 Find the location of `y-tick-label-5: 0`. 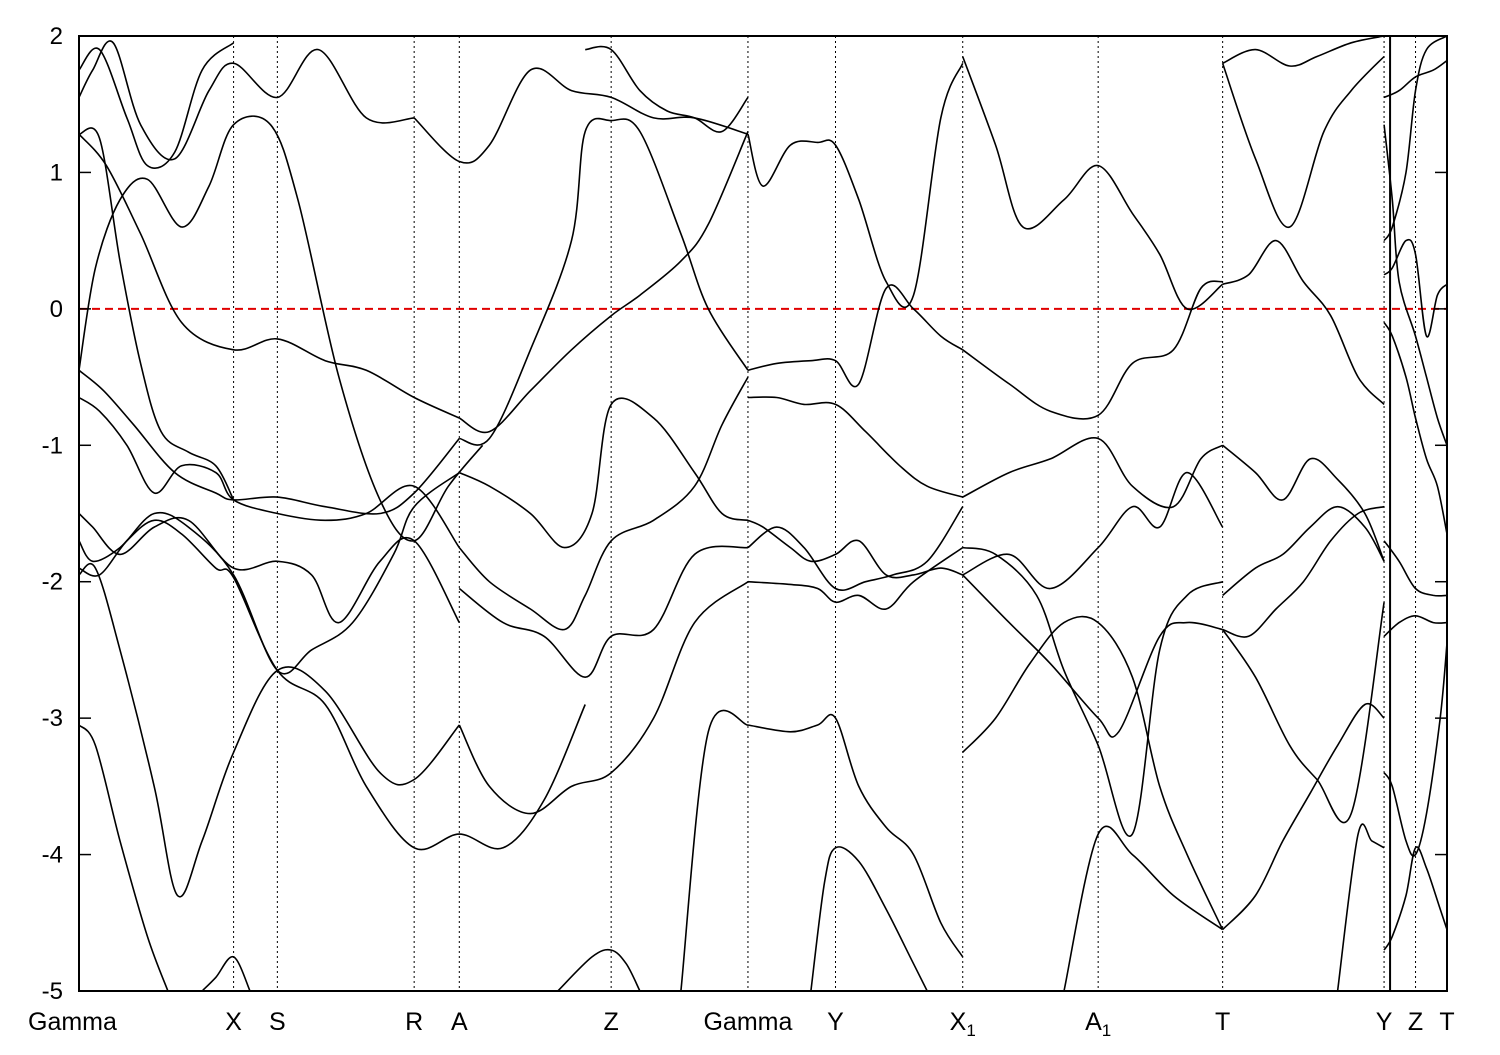

y-tick-label-5: 0 is located at coordinates (56, 309).